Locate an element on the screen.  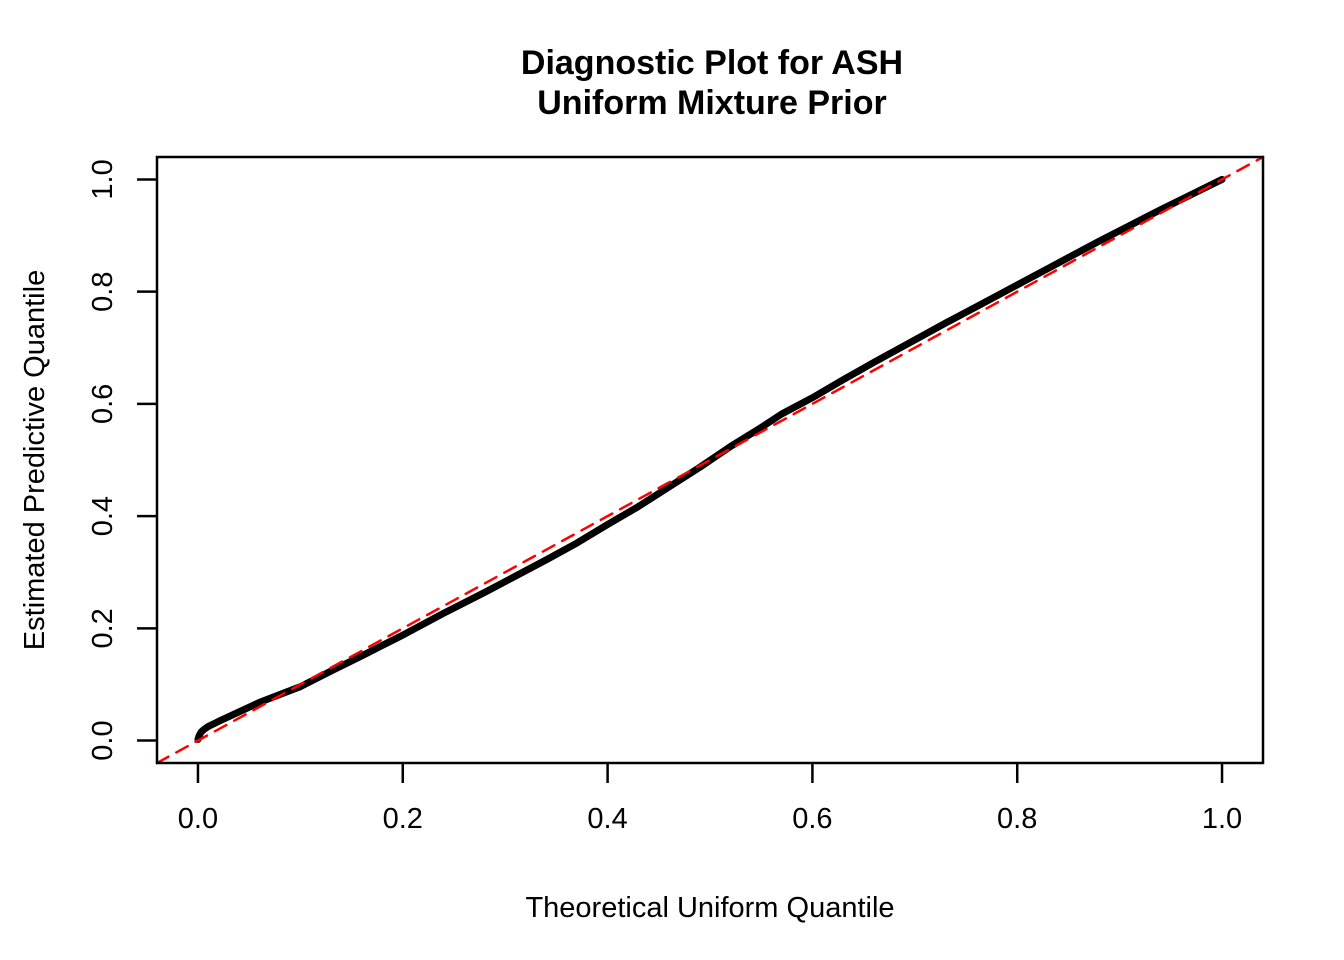
x-tick-label: 0.0 is located at coordinates (198, 819).